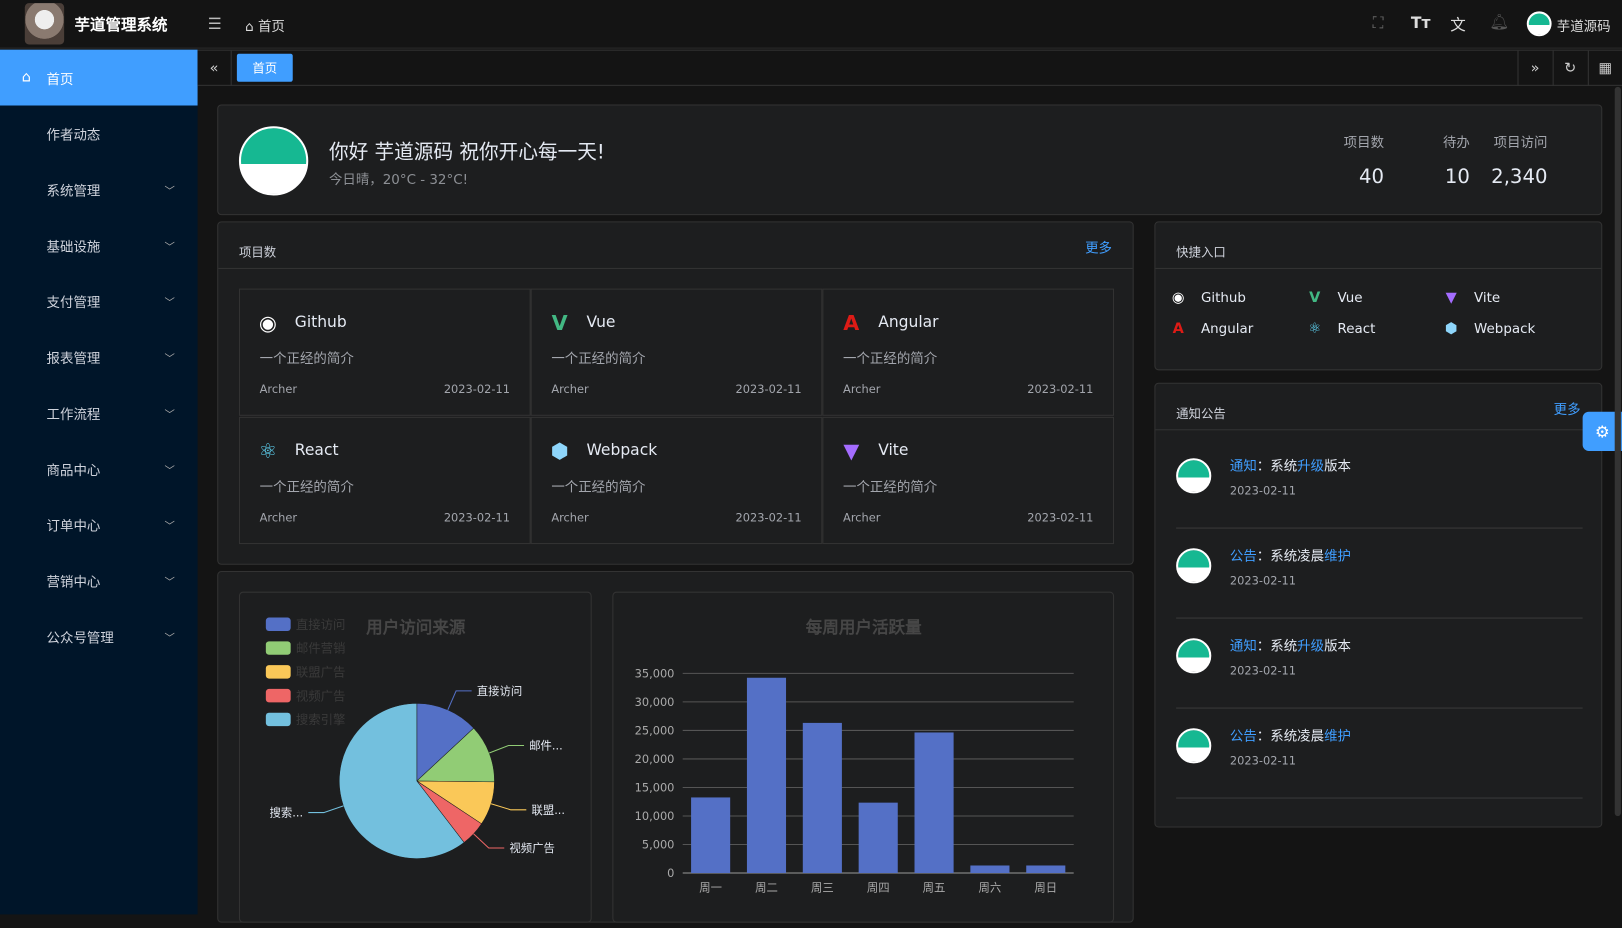 Image resolution: width=1622 pixels, height=928 pixels. I want to click on sidebar-item: 作者动态, so click(99, 134).